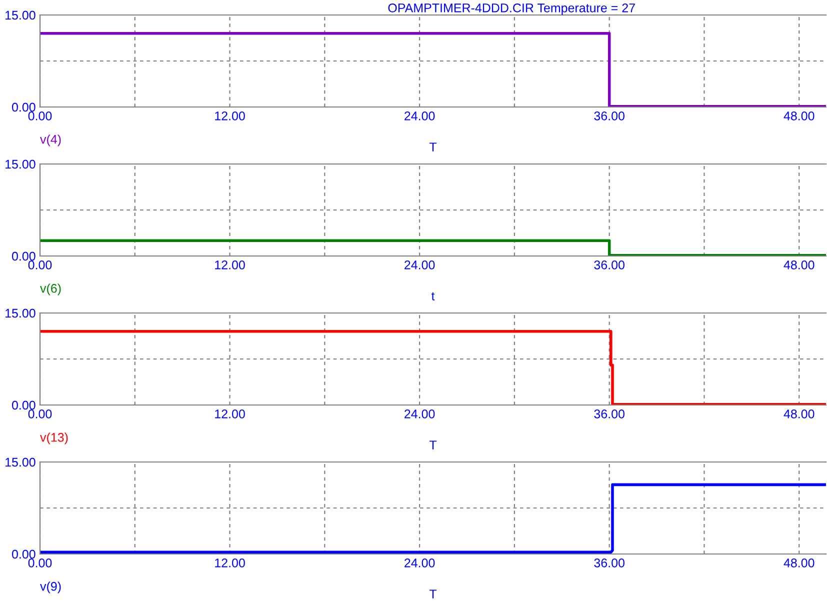 Image resolution: width=827 pixels, height=609 pixels. Describe the element at coordinates (433, 296) in the screenshot. I see `x-axis-title: t` at that location.